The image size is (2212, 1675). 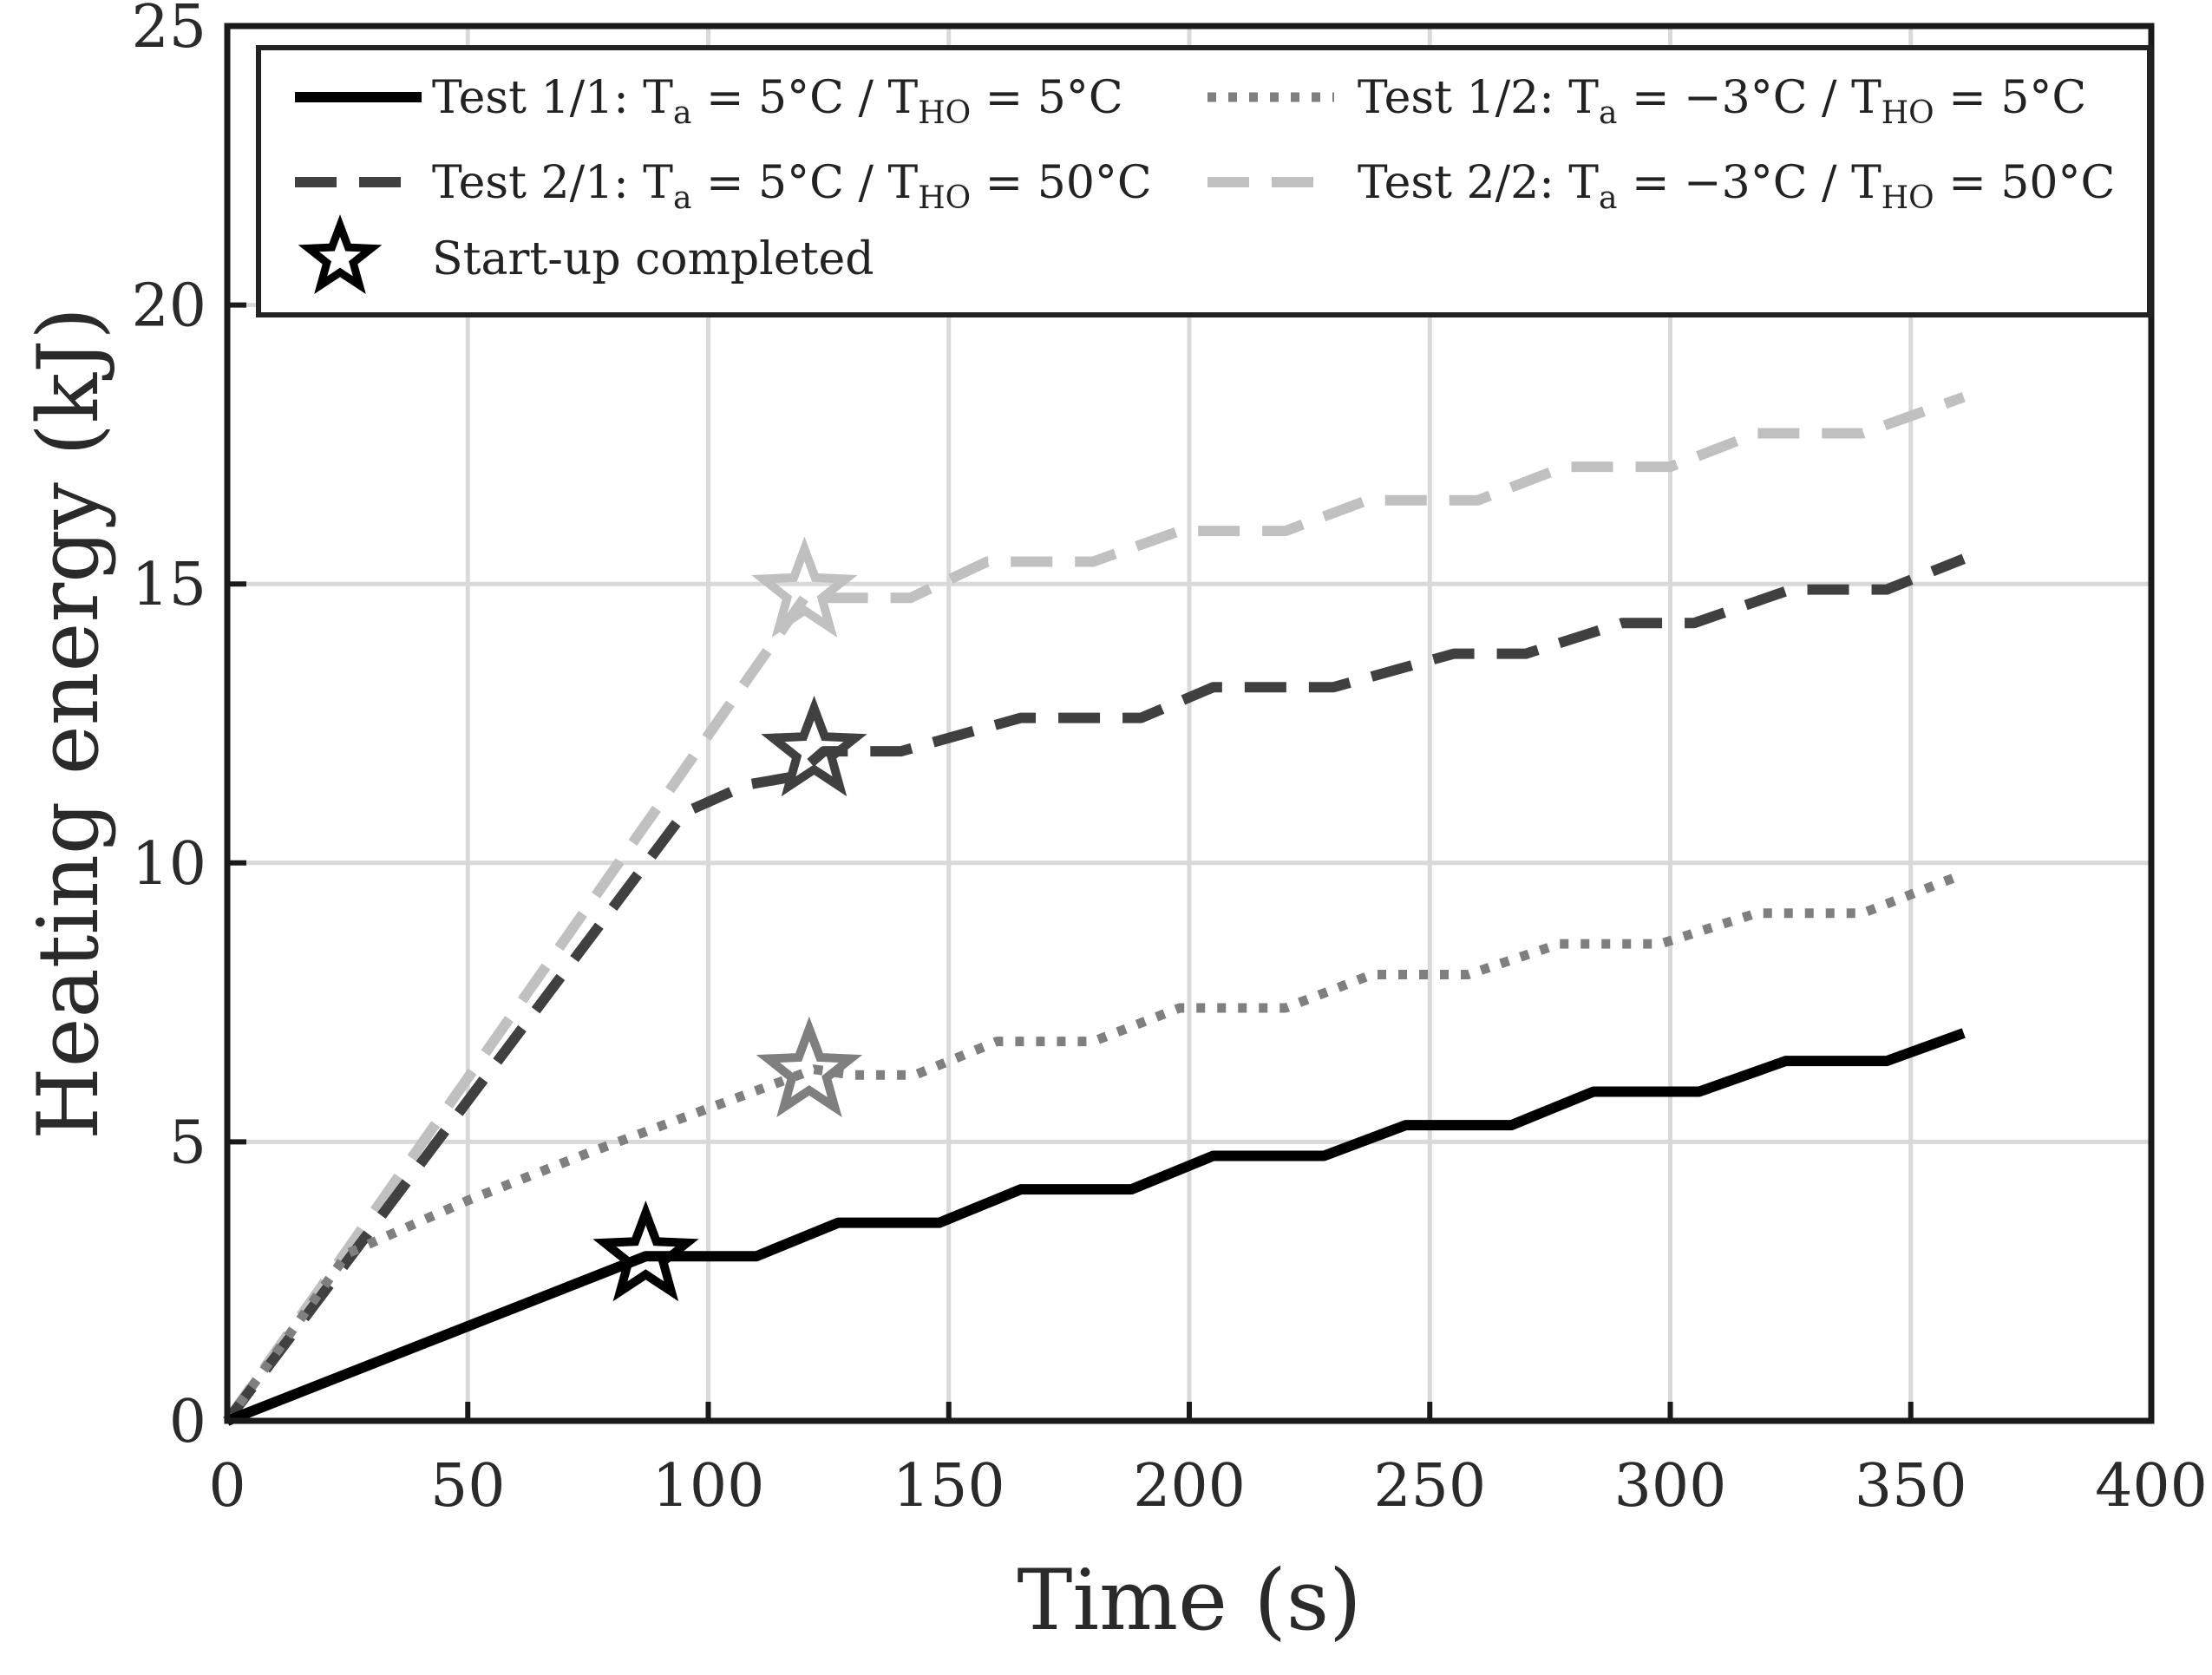 I want to click on x-tick-label: 150, so click(x=949, y=1486).